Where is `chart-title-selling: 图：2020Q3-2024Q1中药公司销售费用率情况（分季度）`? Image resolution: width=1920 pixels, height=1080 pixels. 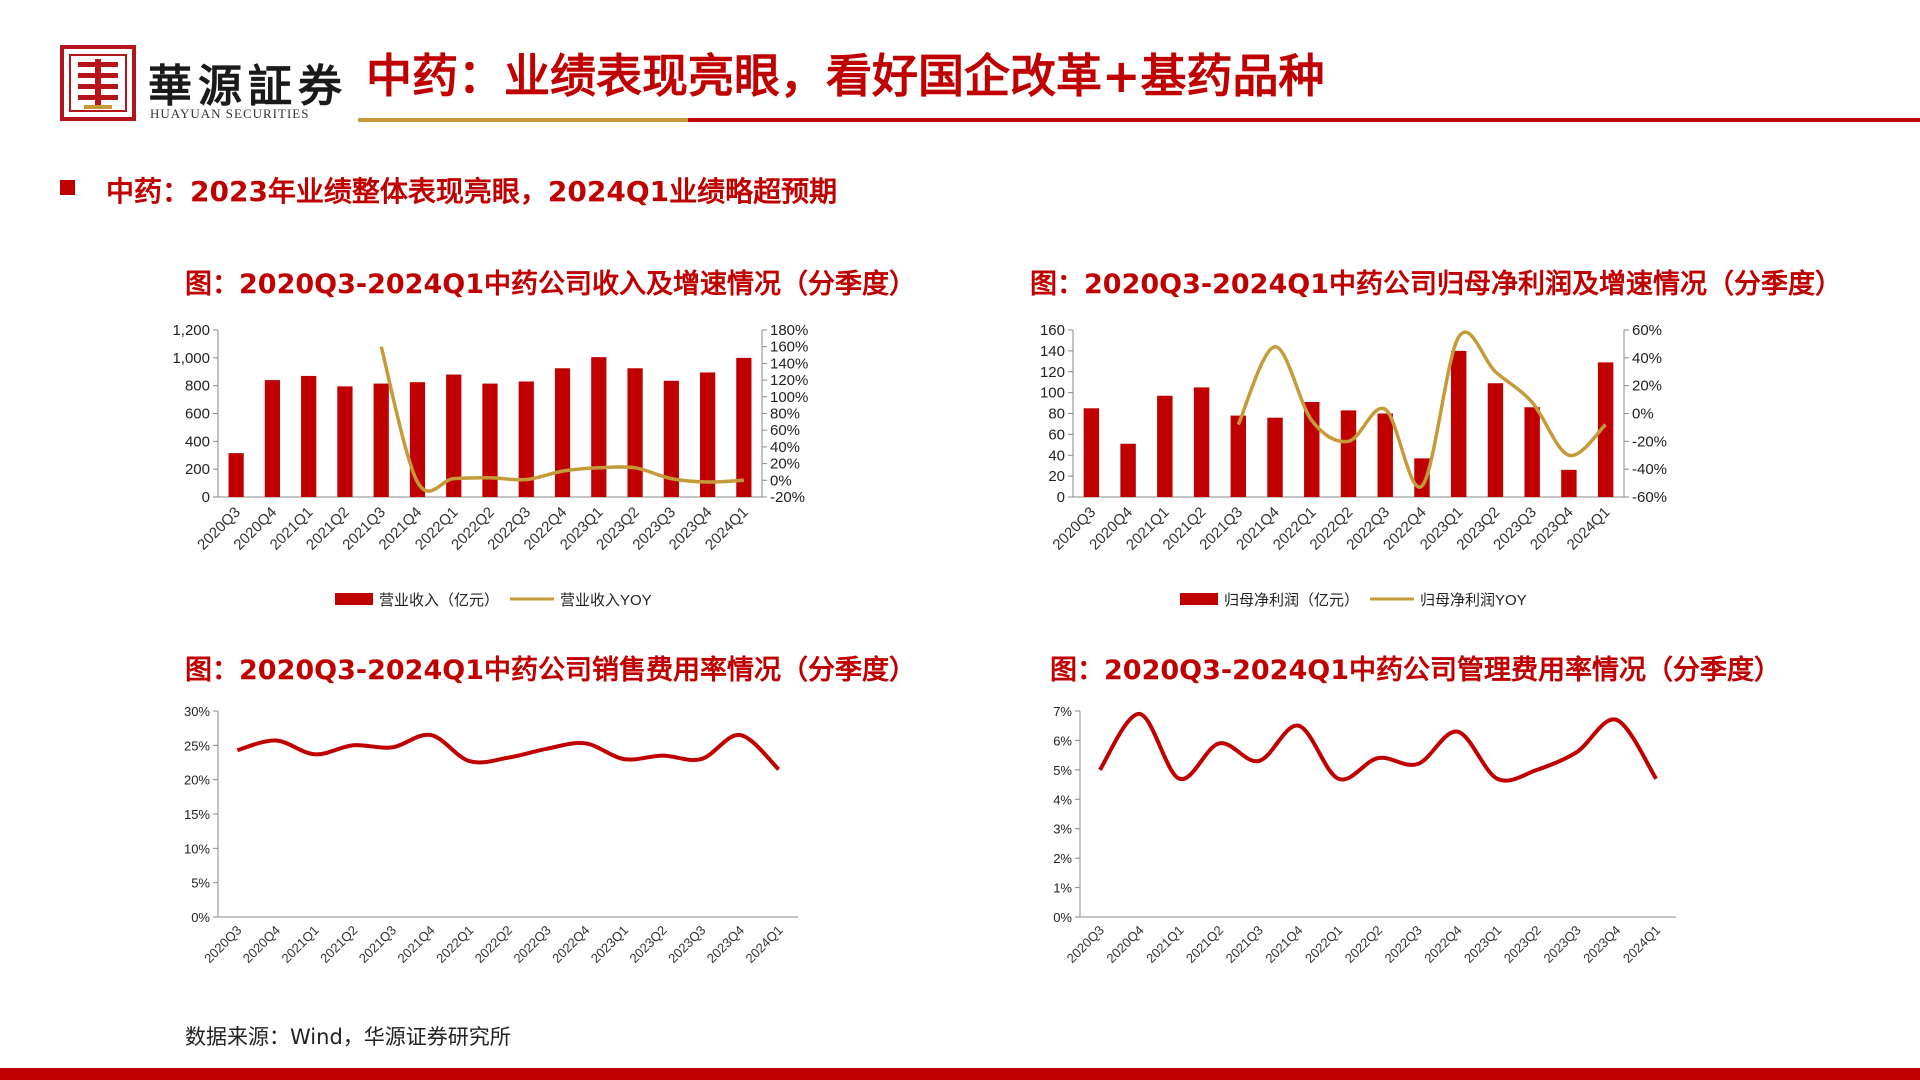
chart-title-selling: 图：2020Q3-2024Q1中药公司销售费用率情况（分季度） is located at coordinates (550, 670).